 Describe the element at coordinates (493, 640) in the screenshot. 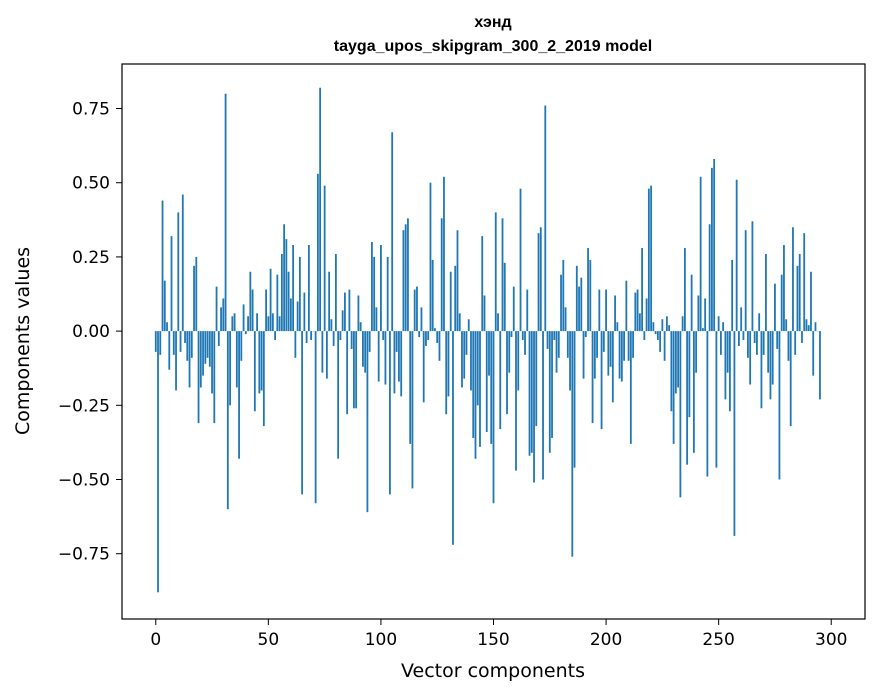

I see `x-tick-label: 150` at that location.